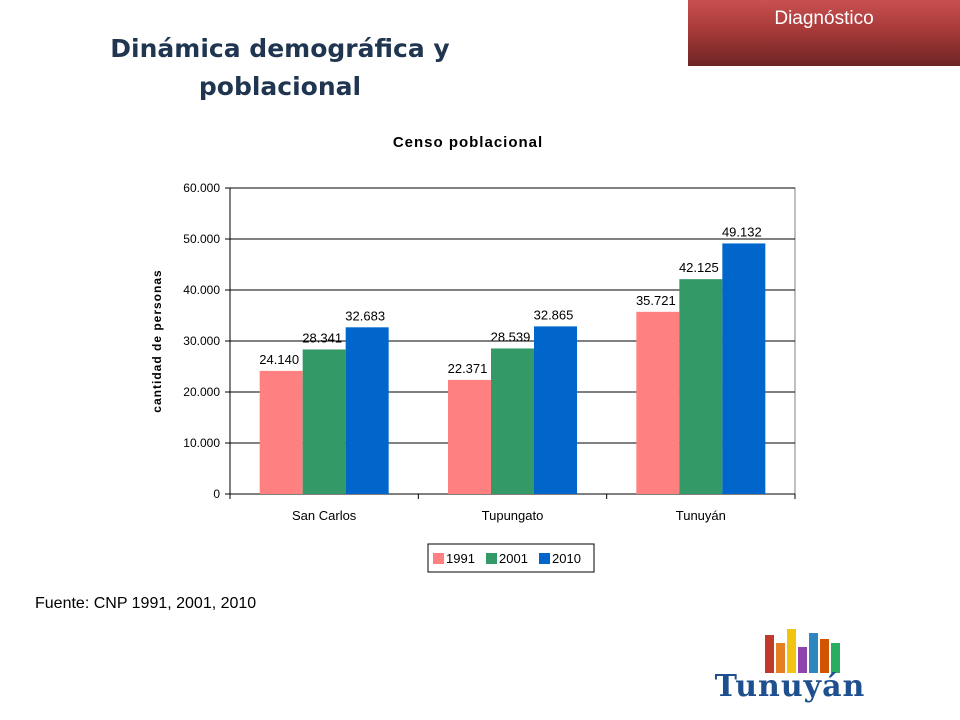  What do you see at coordinates (468, 368) in the screenshot?
I see `data-label: 22.371` at bounding box center [468, 368].